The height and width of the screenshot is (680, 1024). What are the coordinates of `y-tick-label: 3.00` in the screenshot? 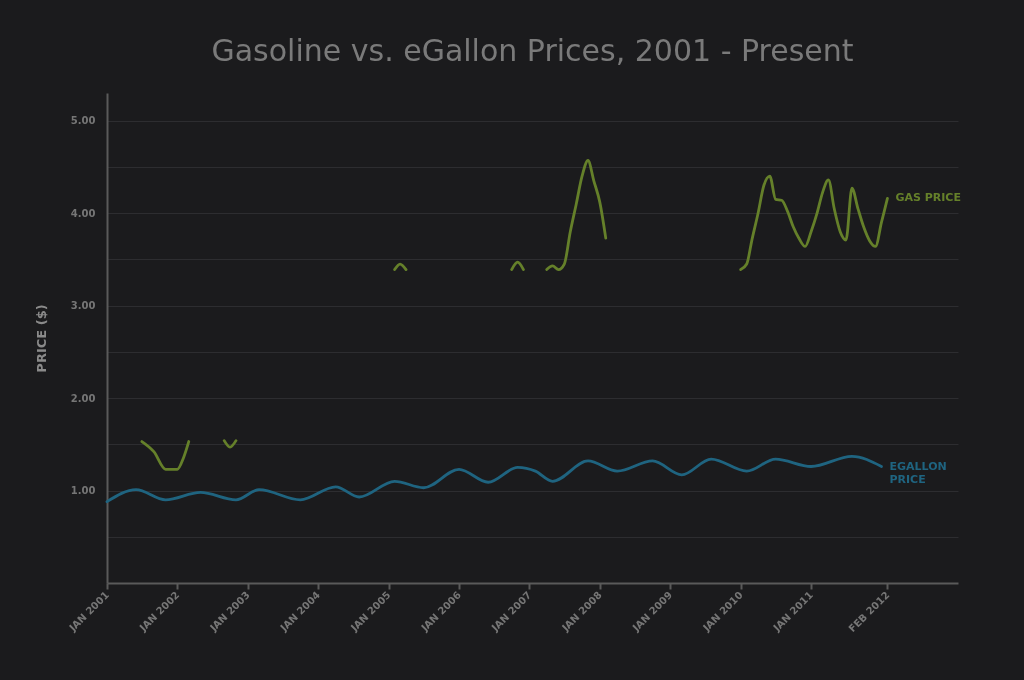 It's located at (83, 306).